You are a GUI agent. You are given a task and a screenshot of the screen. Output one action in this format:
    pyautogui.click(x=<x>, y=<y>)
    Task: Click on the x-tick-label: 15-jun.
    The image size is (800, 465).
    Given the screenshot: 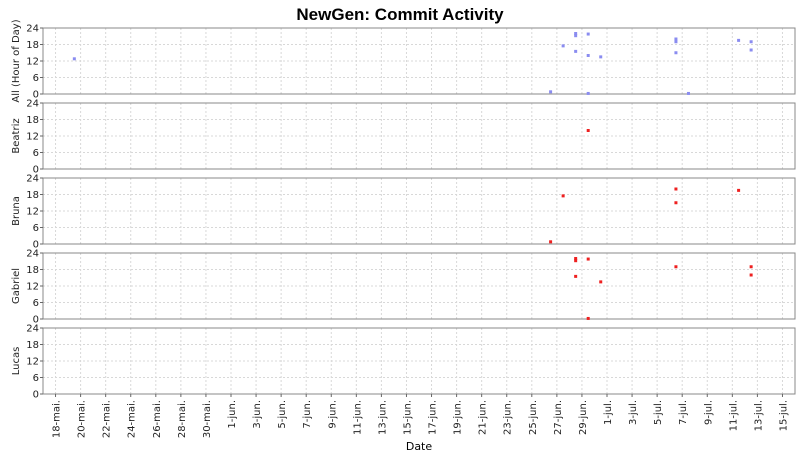 What is the action you would take?
    pyautogui.click(x=407, y=417)
    